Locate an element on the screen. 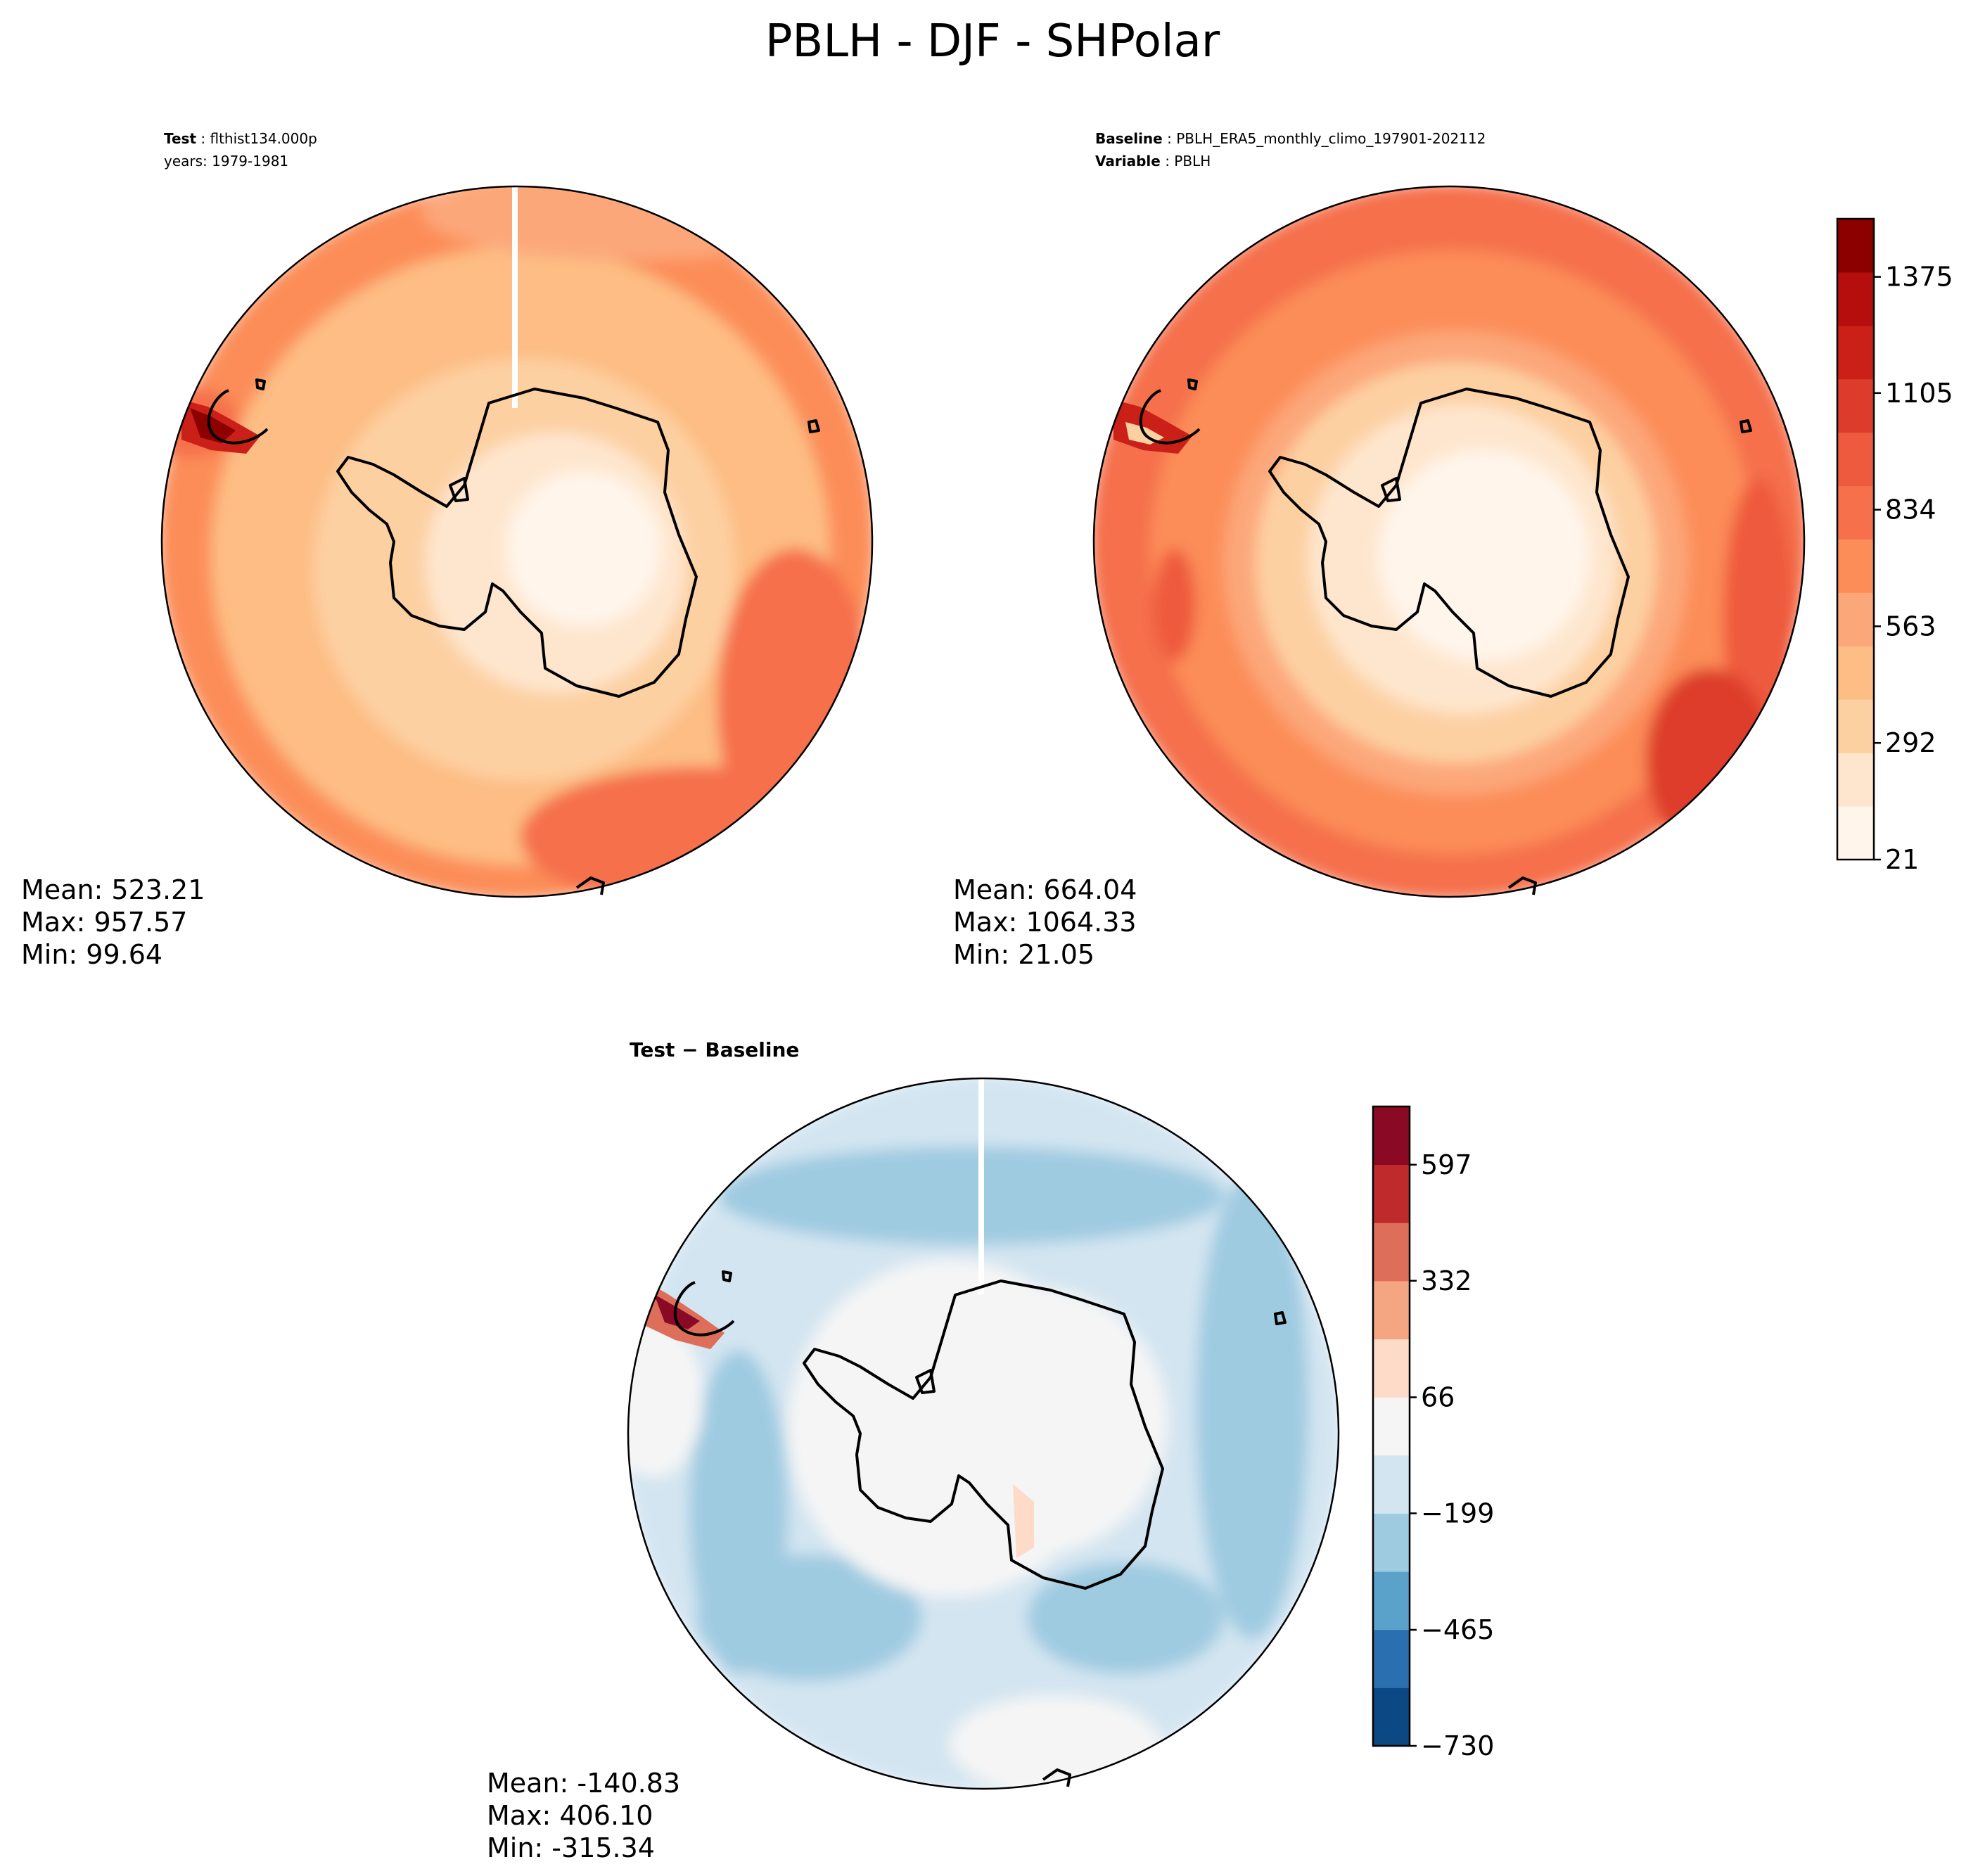 This screenshot has width=1985, height=1876. diff-min: Min: -315.34 is located at coordinates (571, 1847).